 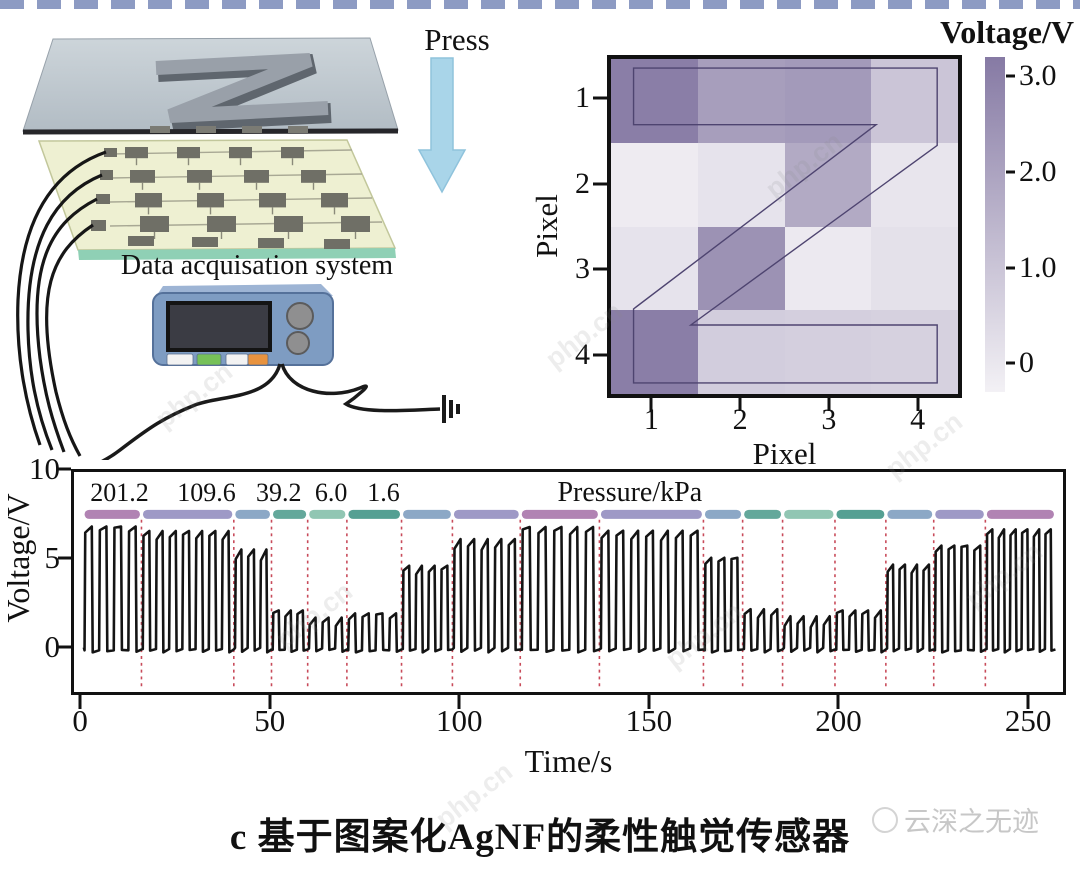 What do you see at coordinates (838, 720) in the screenshot?
I see `pulse-x-tick-label: 200` at bounding box center [838, 720].